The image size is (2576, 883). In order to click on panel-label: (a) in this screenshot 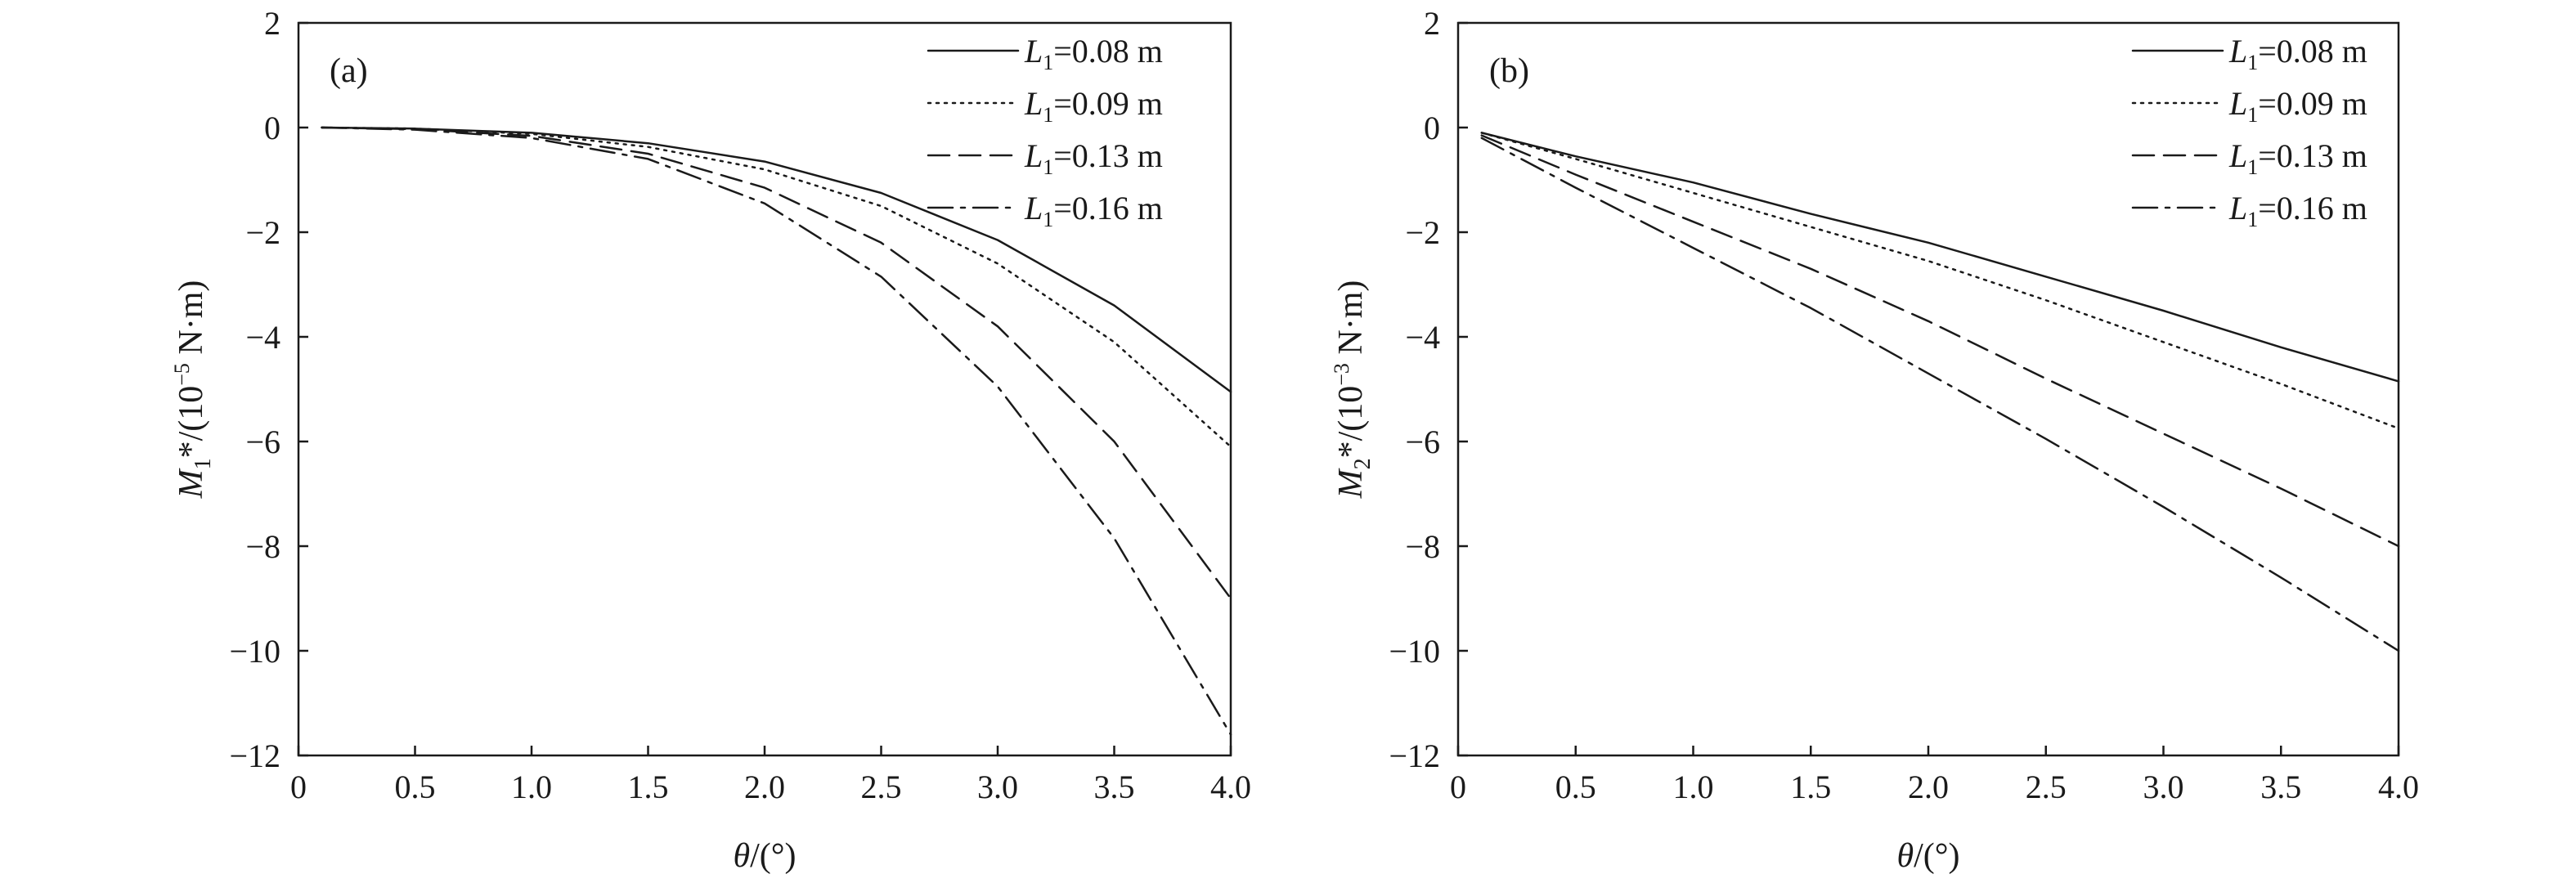, I will do `click(349, 71)`.